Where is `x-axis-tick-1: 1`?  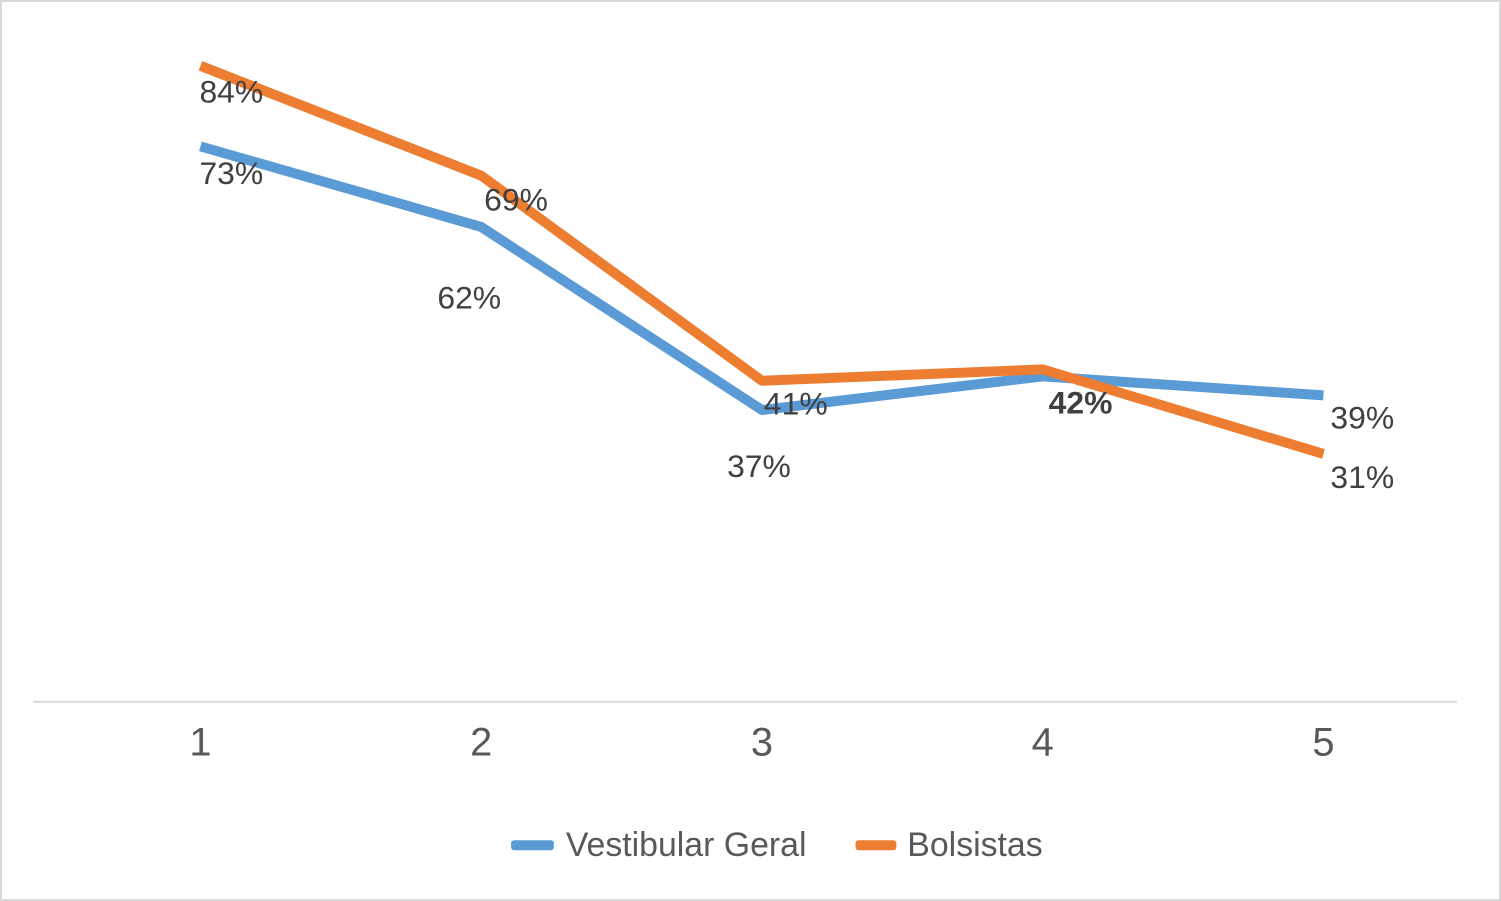
x-axis-tick-1: 1 is located at coordinates (200, 743).